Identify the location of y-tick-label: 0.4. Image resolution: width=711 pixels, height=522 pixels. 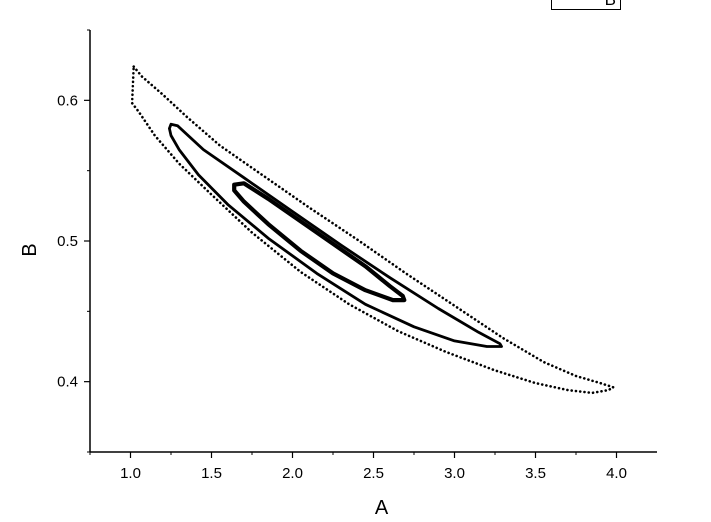
(67, 382).